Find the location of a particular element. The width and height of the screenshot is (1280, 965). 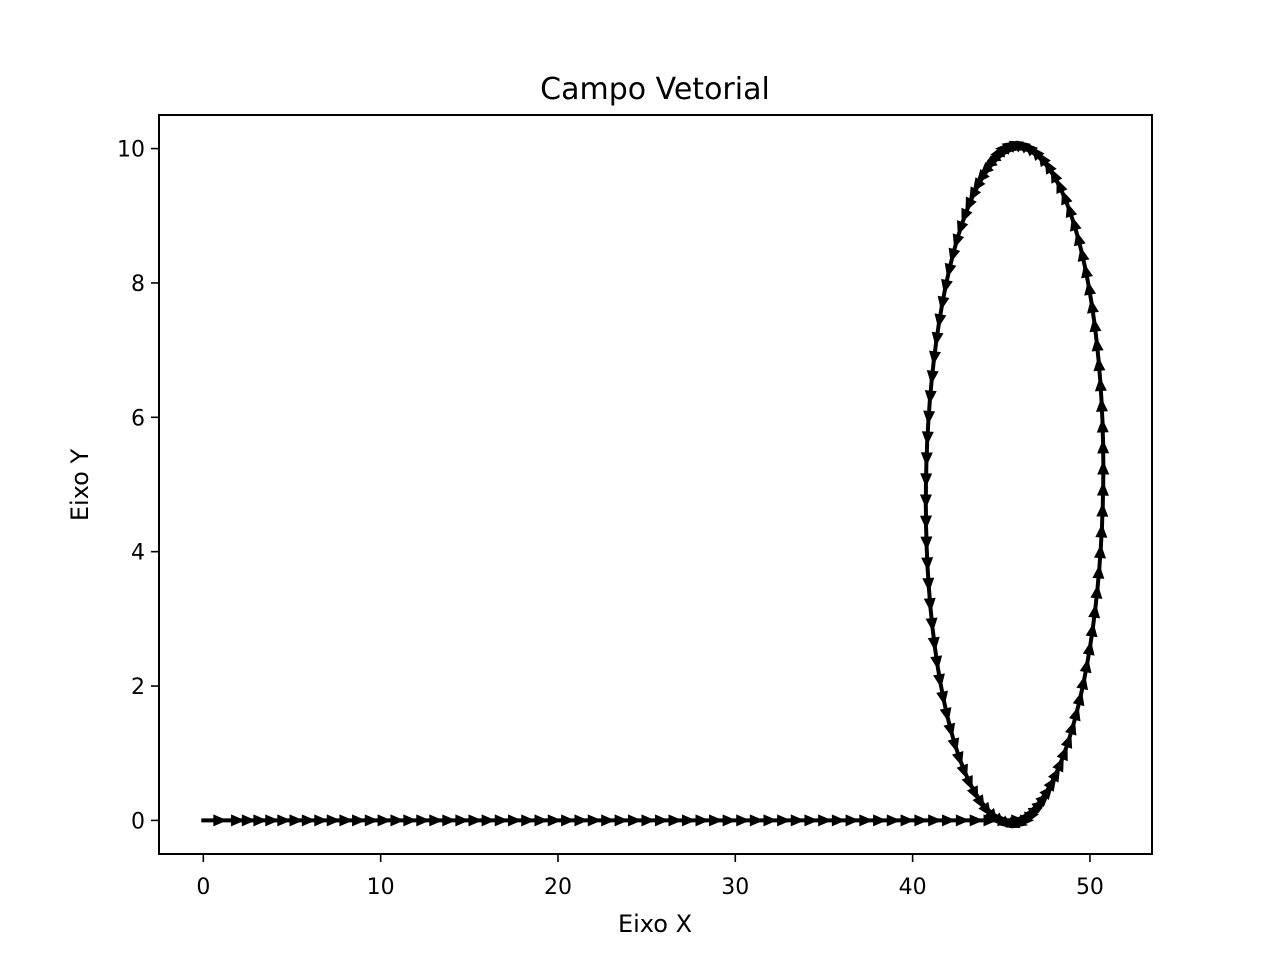

y-tick-label: 4 is located at coordinates (138, 553).